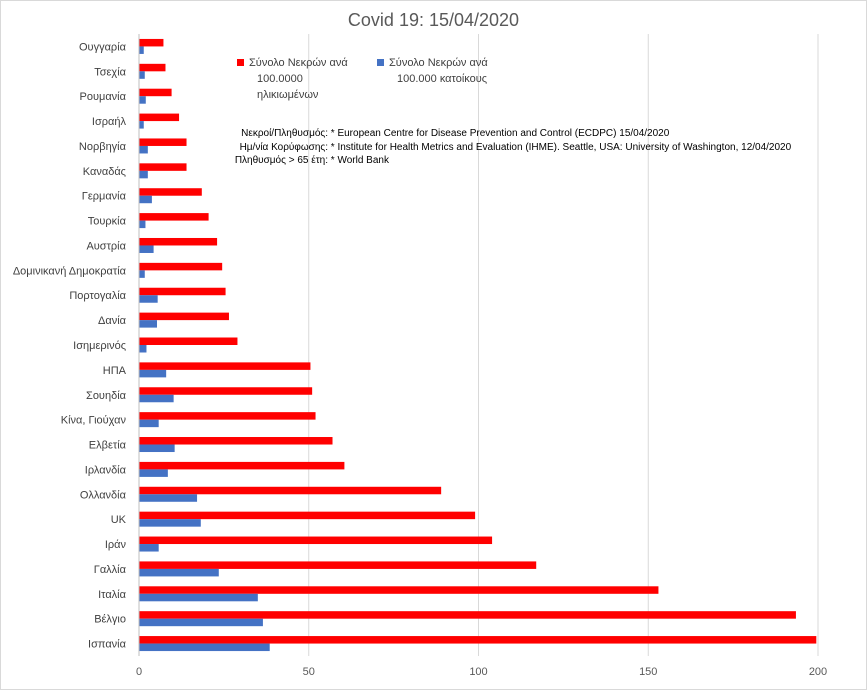 Image resolution: width=867 pixels, height=690 pixels. What do you see at coordinates (107, 645) in the screenshot?
I see `category-label: Ισπανία` at bounding box center [107, 645].